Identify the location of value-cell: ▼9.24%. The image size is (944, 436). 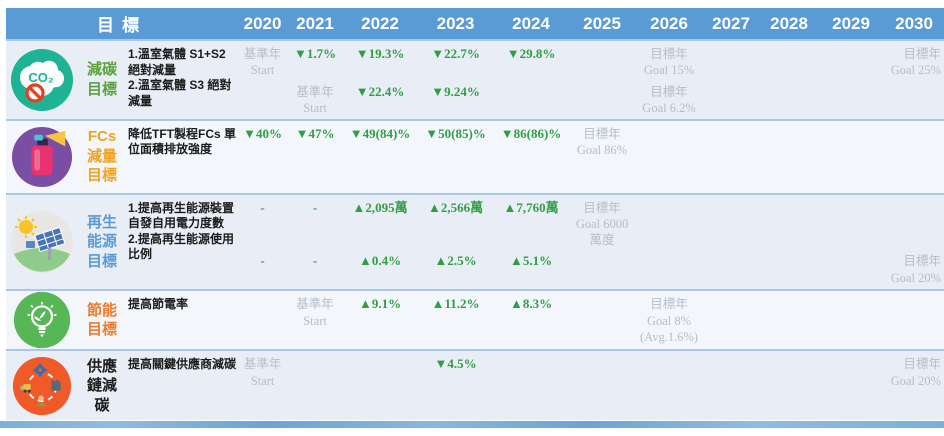
(456, 99).